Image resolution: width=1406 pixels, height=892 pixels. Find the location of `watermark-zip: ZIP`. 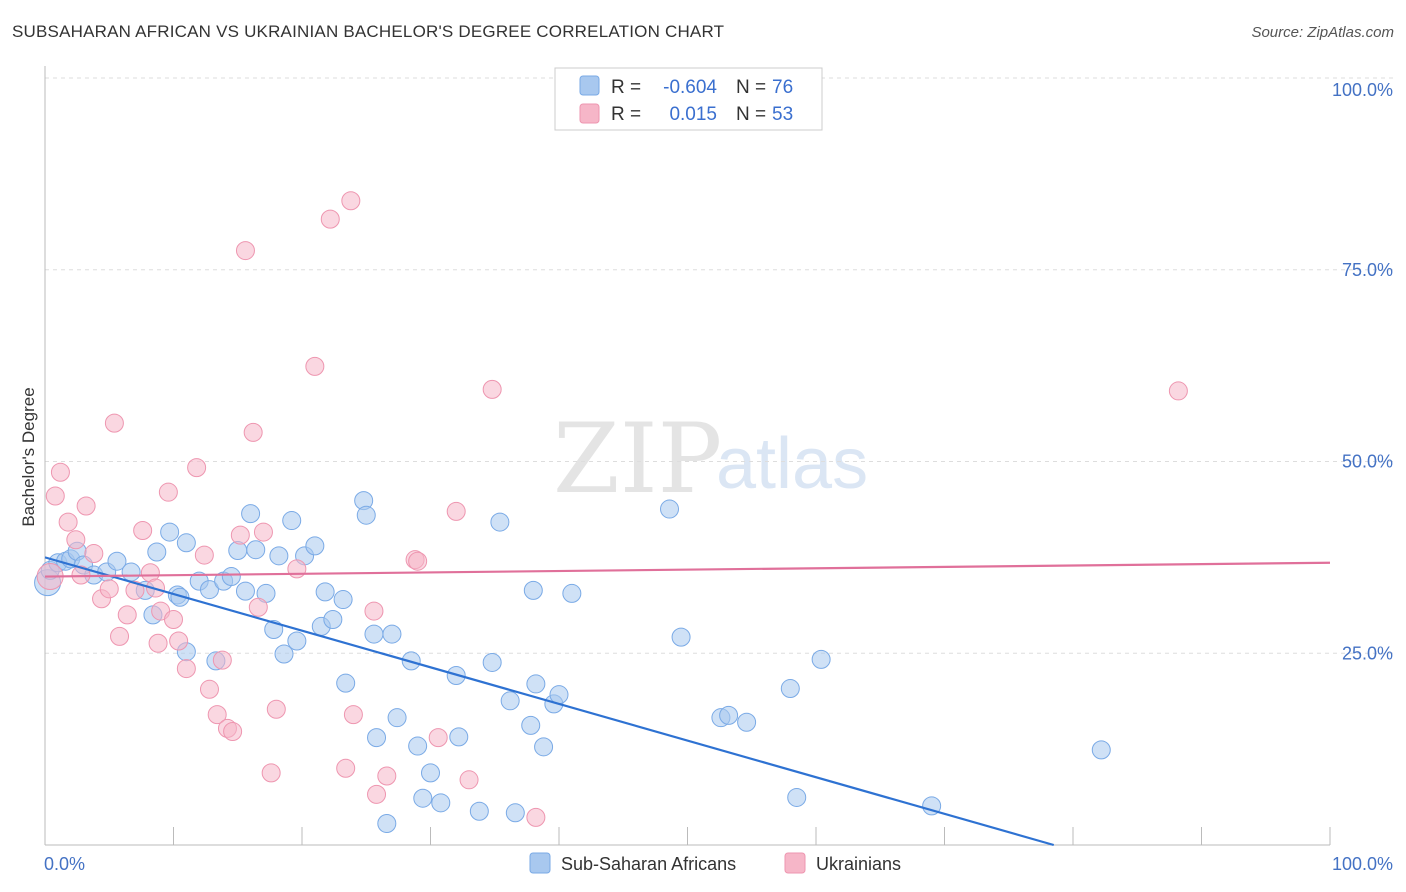

watermark-zip: ZIP is located at coordinates (637, 459).